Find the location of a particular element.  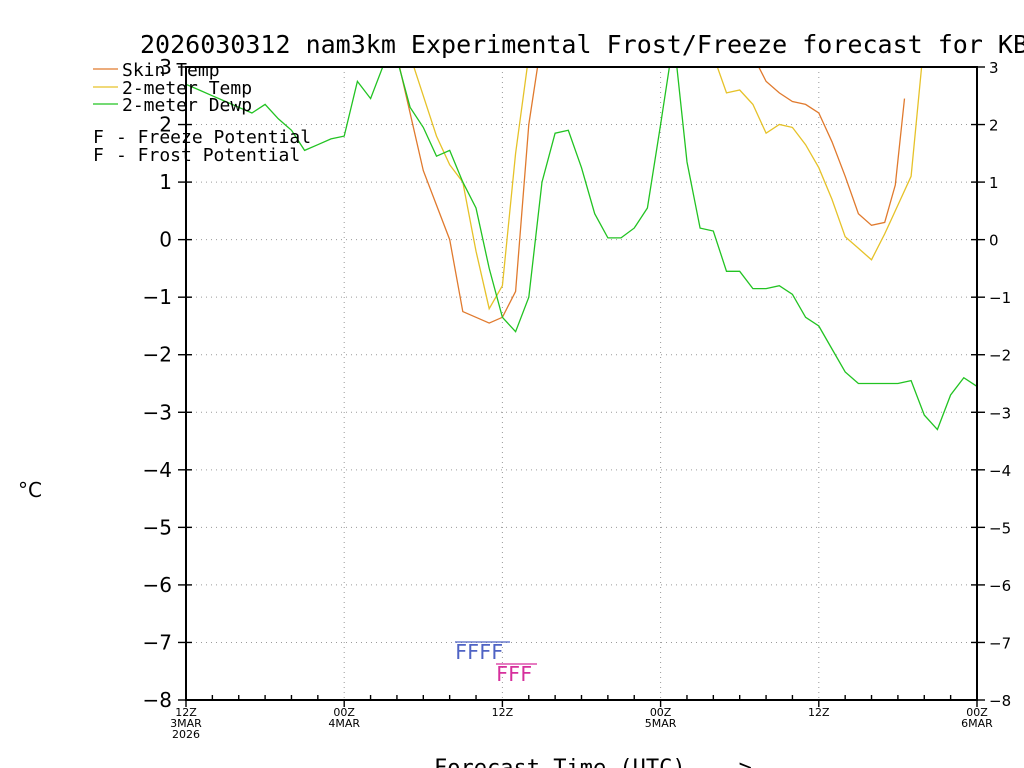

y-tick-label-right: −2 is located at coordinates (1000, 356).